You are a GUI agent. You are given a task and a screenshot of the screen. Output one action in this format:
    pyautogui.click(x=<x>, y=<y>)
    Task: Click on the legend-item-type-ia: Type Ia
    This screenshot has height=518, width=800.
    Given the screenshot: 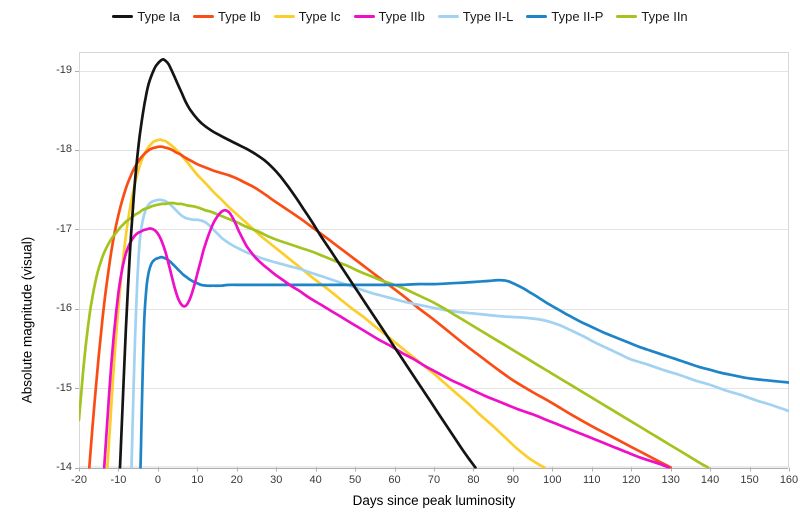 What is the action you would take?
    pyautogui.click(x=146, y=16)
    